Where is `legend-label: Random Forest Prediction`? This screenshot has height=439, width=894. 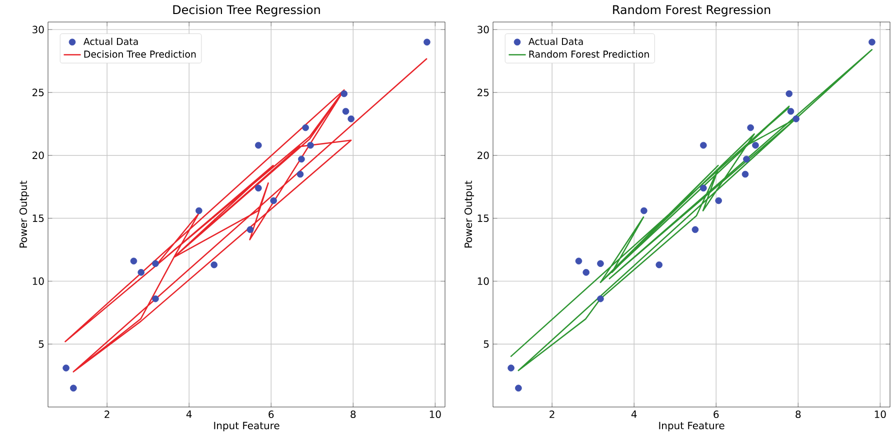
legend-label: Random Forest Prediction is located at coordinates (589, 54).